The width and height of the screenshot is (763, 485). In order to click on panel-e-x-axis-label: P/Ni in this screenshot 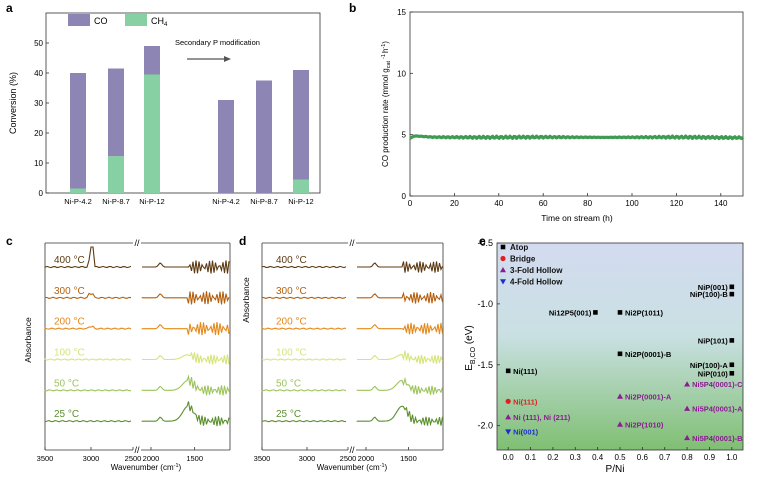, I will do `click(615, 469)`.